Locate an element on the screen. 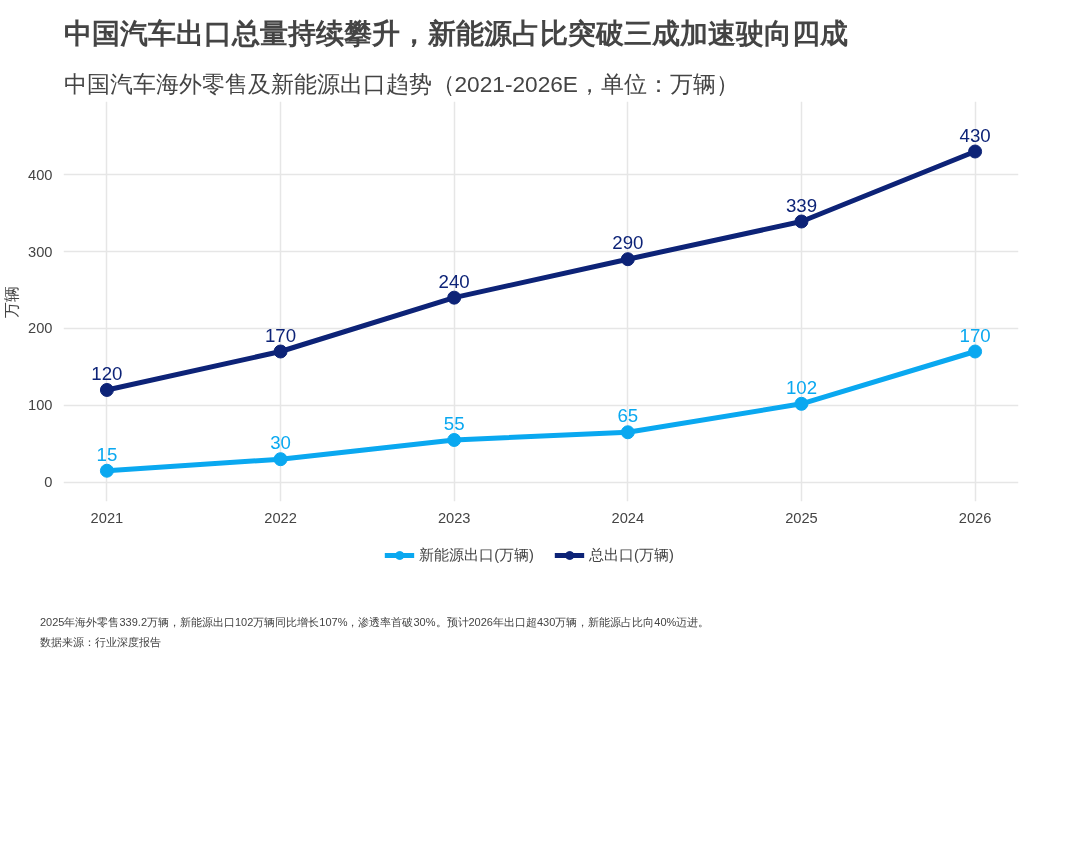  legend-label: 总出口(万辆) is located at coordinates (631, 555).